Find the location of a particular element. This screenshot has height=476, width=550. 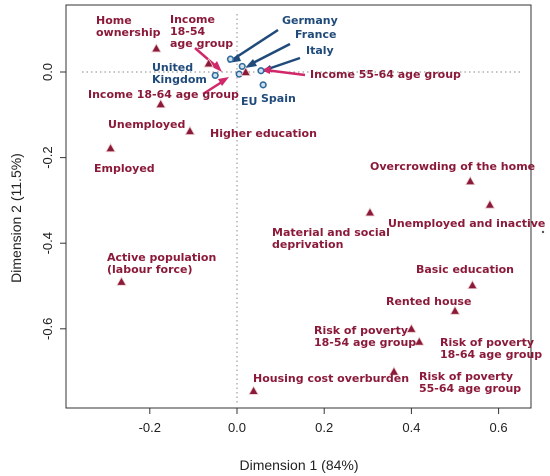

variable-label-line: 18-54 age group is located at coordinates (365, 342).